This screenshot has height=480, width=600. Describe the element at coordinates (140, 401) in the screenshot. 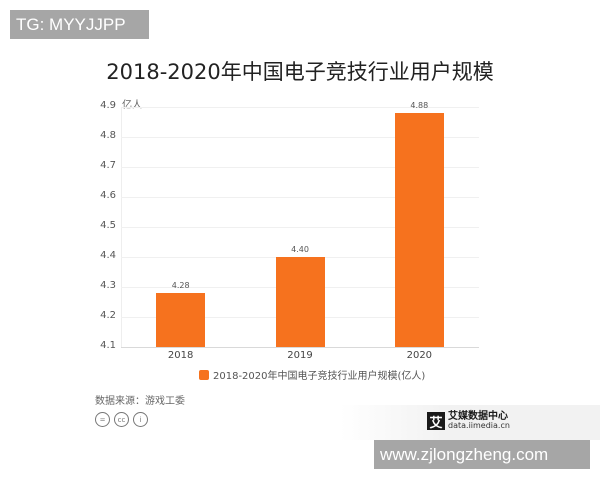

I see `source-note: 数据来源：游戏工委` at that location.